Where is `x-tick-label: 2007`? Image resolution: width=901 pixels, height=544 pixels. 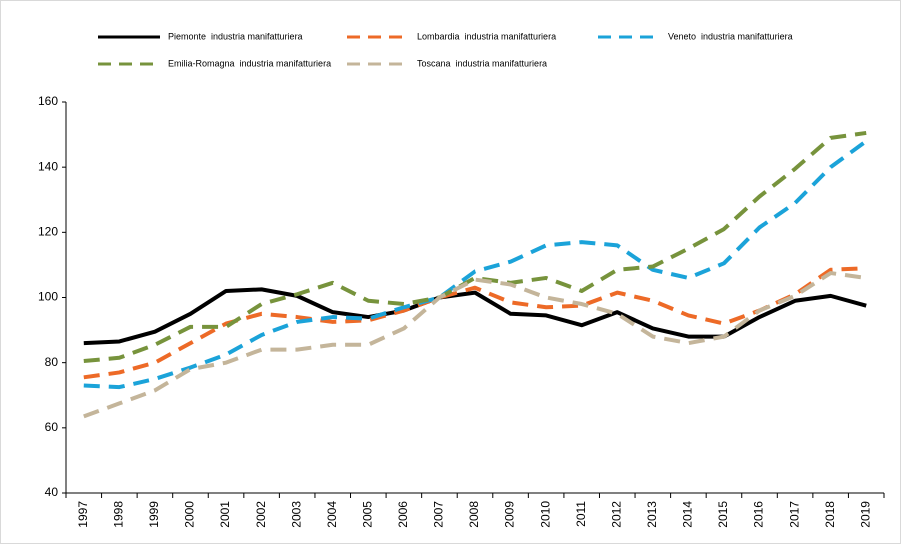 x-tick-label: 2007 is located at coordinates (439, 514).